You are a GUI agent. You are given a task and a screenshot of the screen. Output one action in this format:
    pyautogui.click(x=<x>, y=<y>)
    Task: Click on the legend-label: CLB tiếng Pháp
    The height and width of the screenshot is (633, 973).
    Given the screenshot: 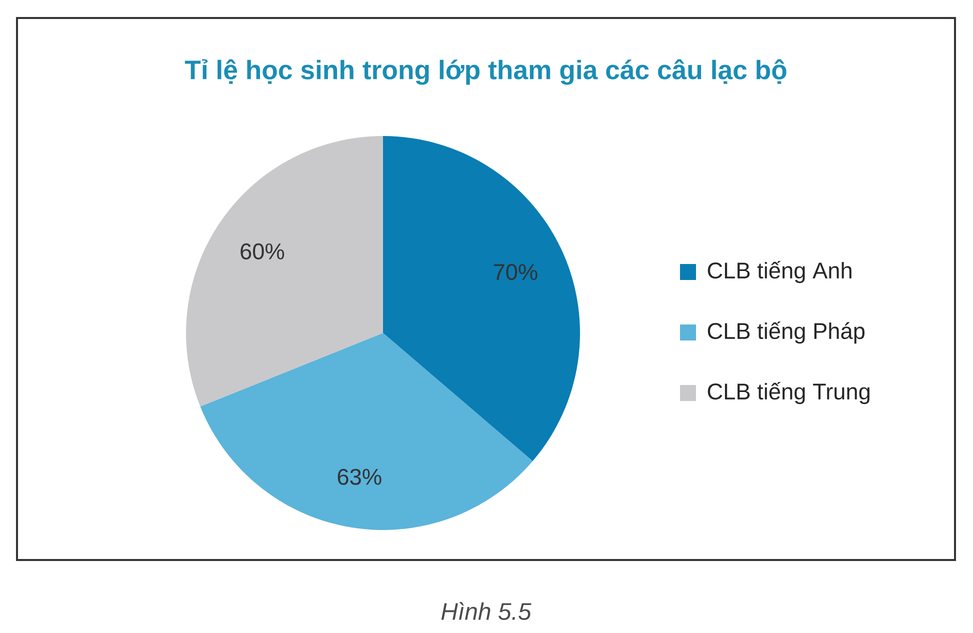 What is the action you would take?
    pyautogui.click(x=786, y=332)
    